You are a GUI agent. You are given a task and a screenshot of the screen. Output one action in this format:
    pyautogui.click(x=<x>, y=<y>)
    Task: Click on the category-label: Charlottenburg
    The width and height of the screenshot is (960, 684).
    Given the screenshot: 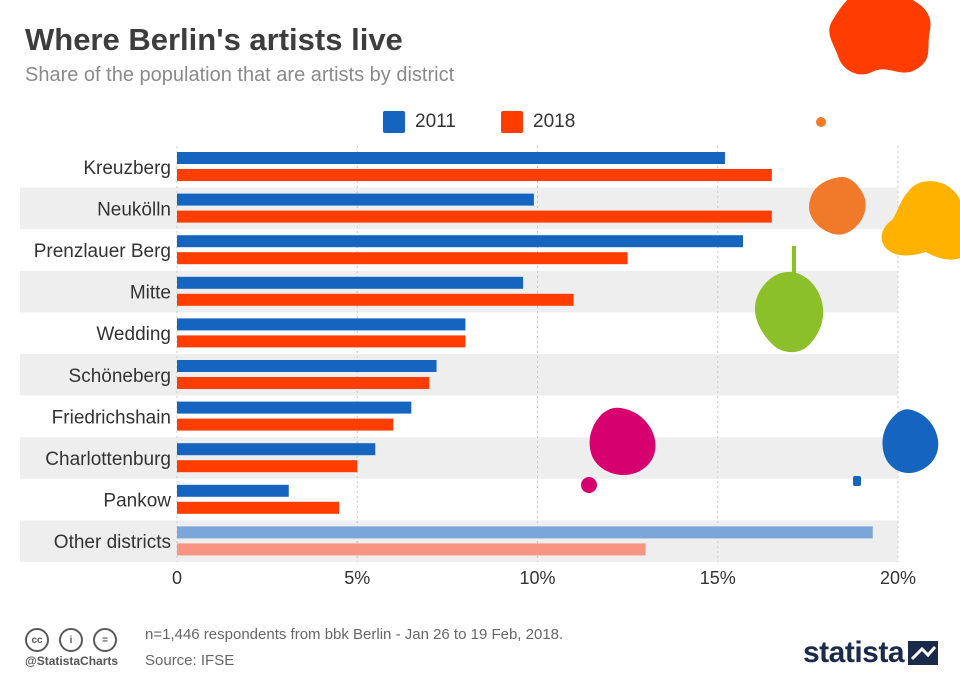 What is the action you would take?
    pyautogui.click(x=108, y=459)
    